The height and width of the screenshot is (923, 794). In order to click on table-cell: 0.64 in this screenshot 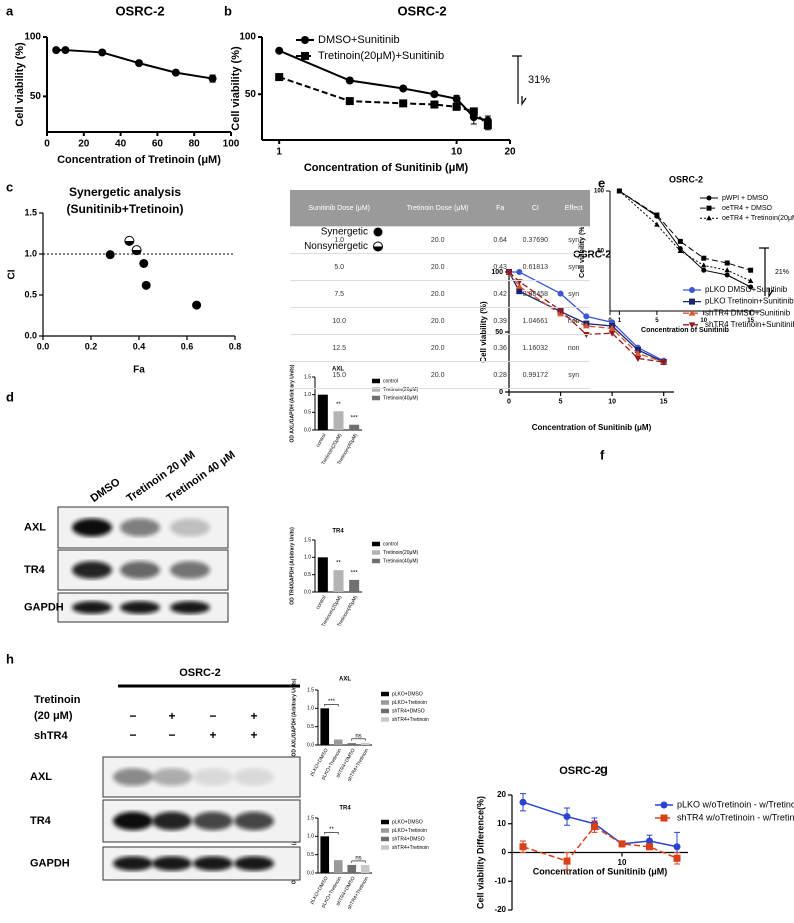, I will do `click(500, 240)`.